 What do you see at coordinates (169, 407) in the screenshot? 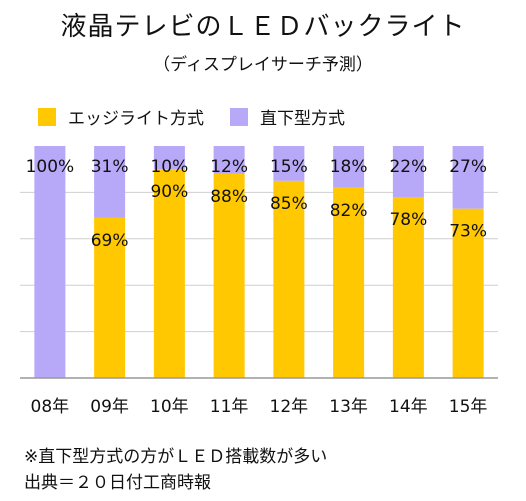
I see `x-tick-label-2: 10年` at bounding box center [169, 407].